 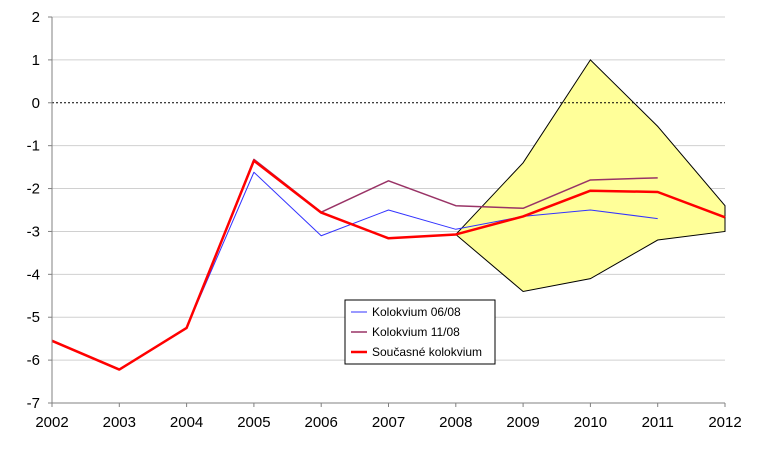 I want to click on y-tick-label: 2, so click(x=36, y=17).